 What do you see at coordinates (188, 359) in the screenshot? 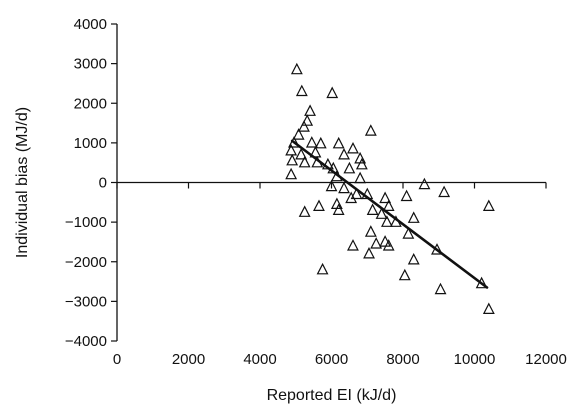
I see `x-tick-label: 2000` at bounding box center [188, 359].